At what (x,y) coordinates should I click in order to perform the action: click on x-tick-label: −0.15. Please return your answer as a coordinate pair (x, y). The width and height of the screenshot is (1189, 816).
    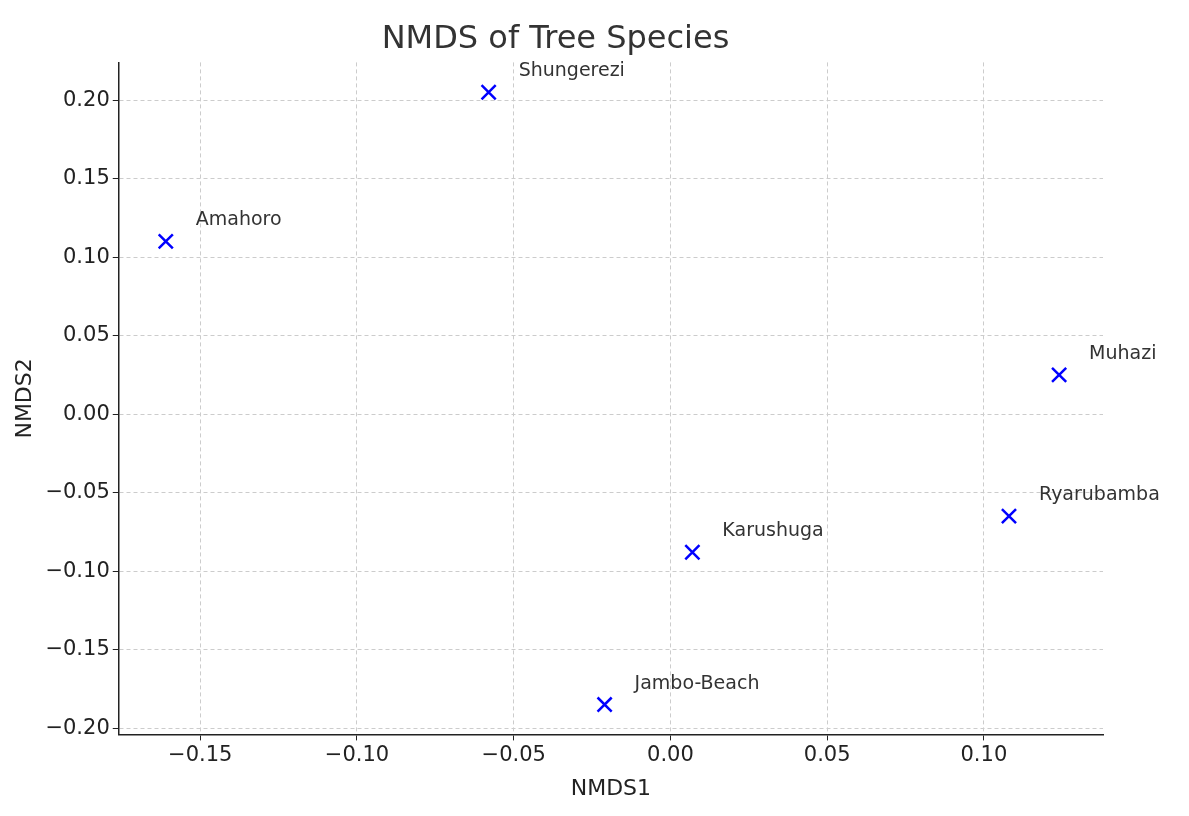
    Looking at the image, I should click on (200, 754).